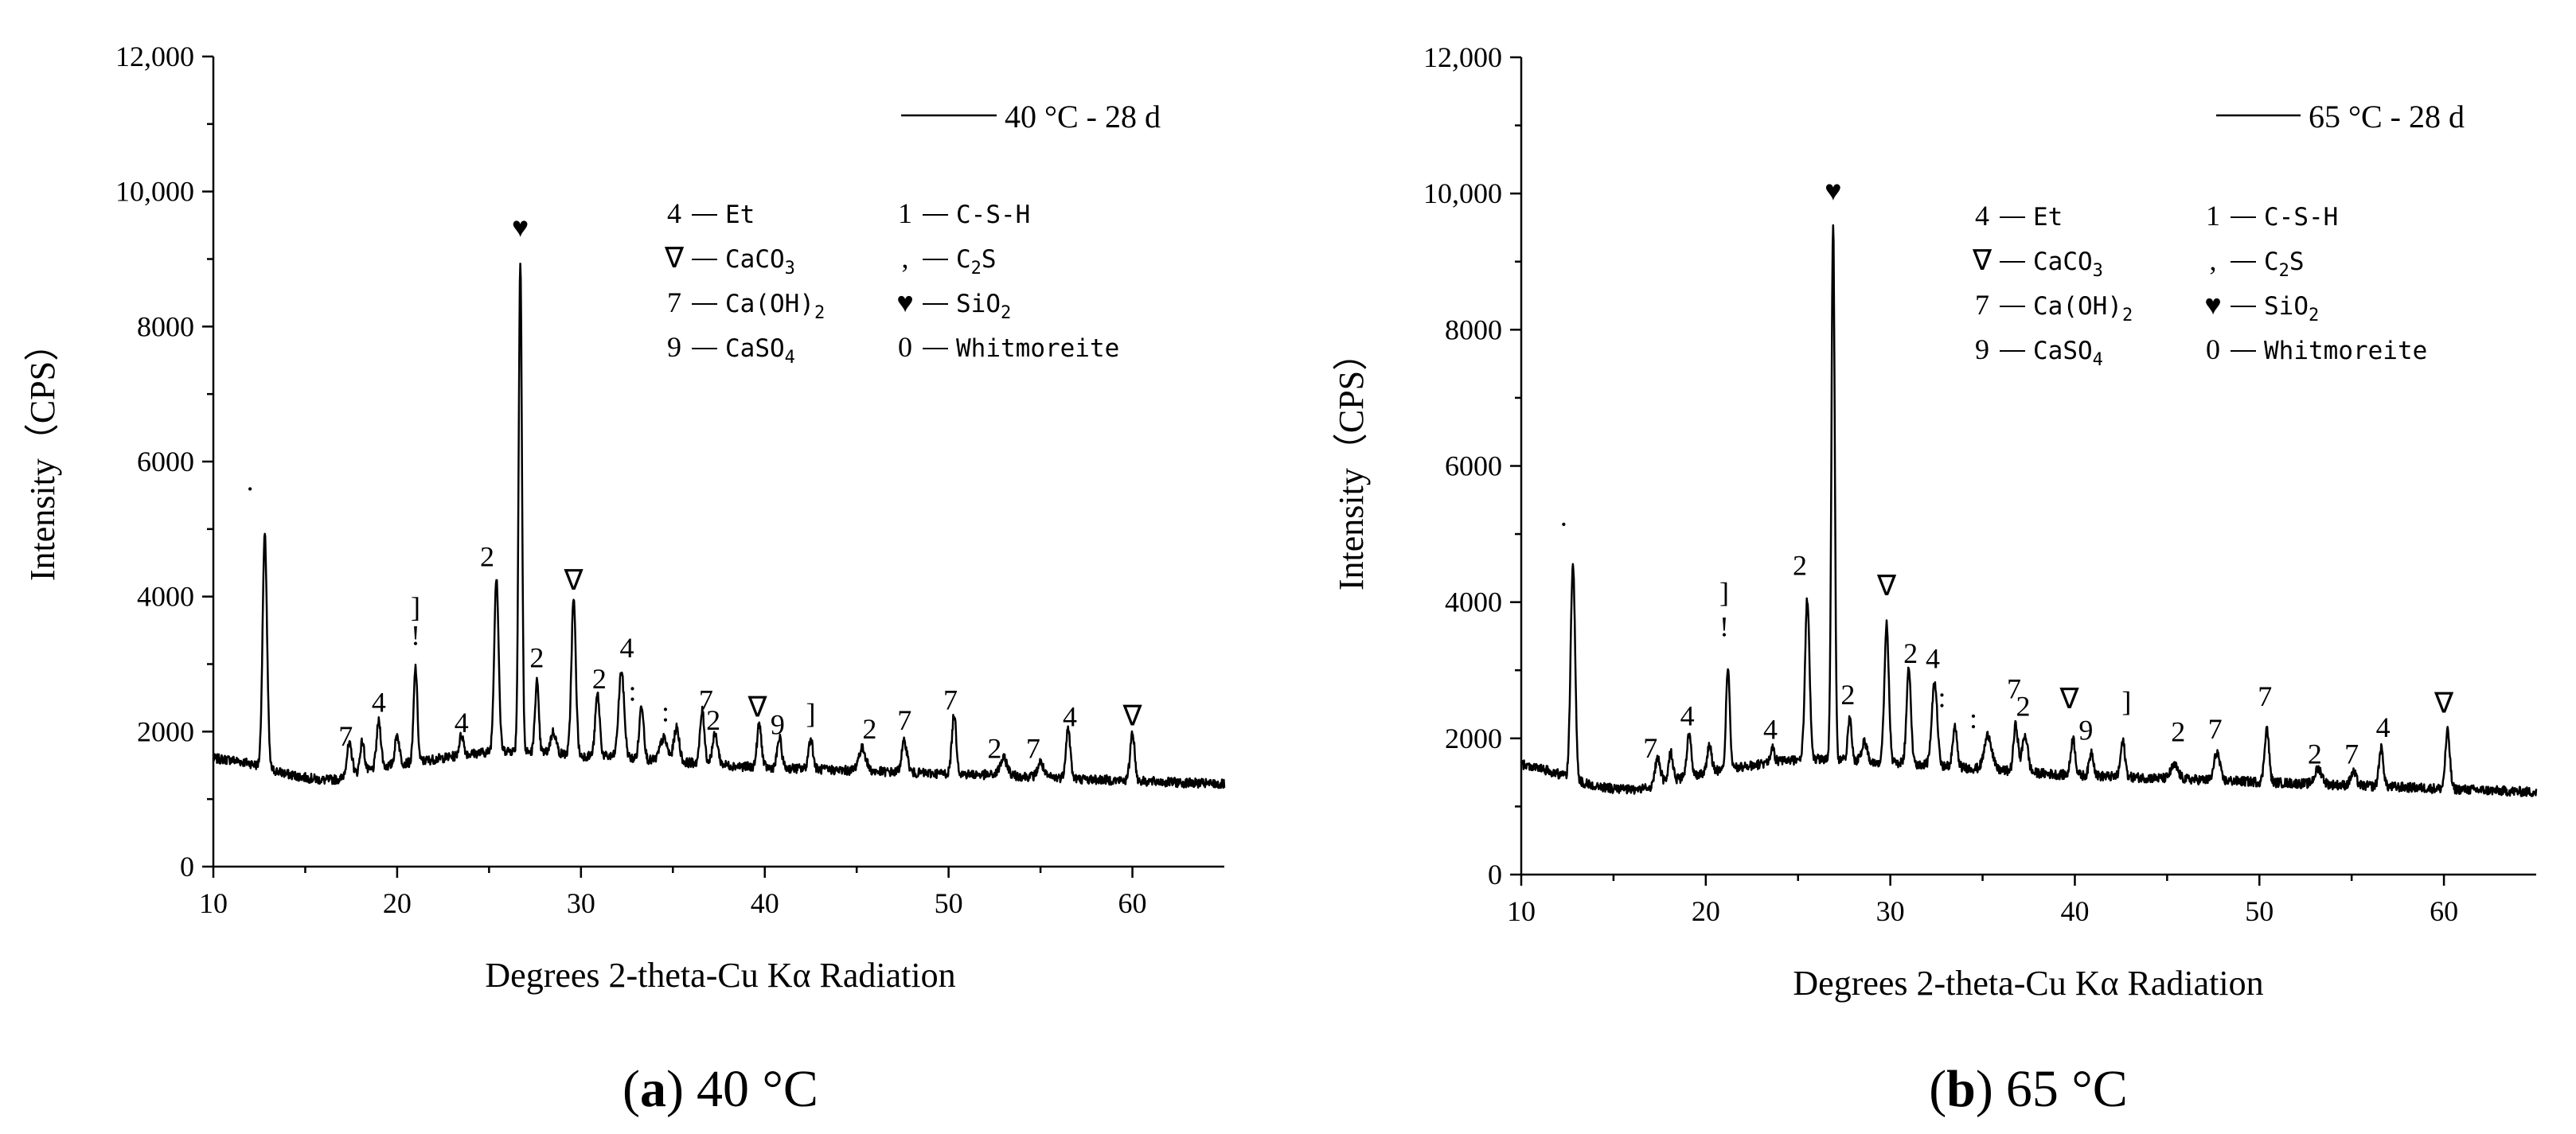 Image resolution: width=2576 pixels, height=1134 pixels. I want to click on phase-key-symbol: 9, so click(1982, 349).